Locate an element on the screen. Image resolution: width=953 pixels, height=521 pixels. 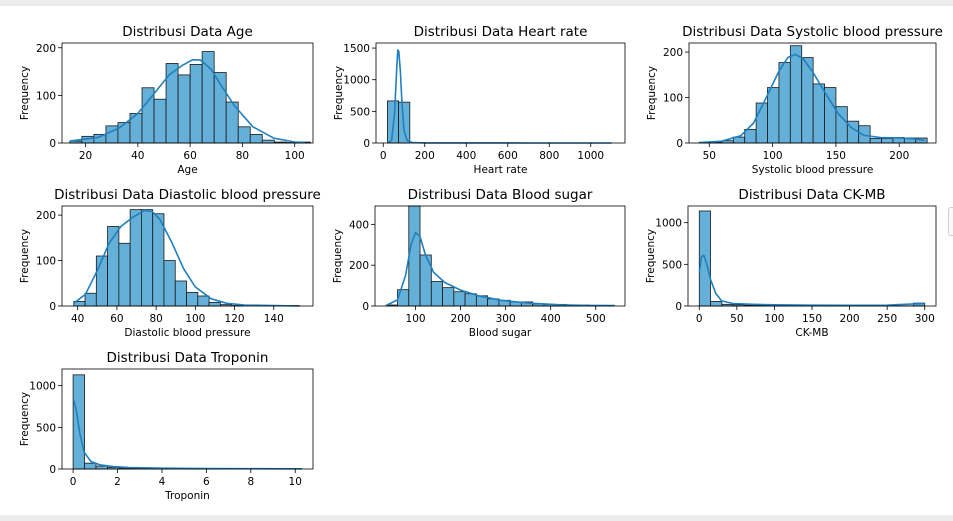
x-axis-label: Diastolic blood pressure is located at coordinates (187, 333).